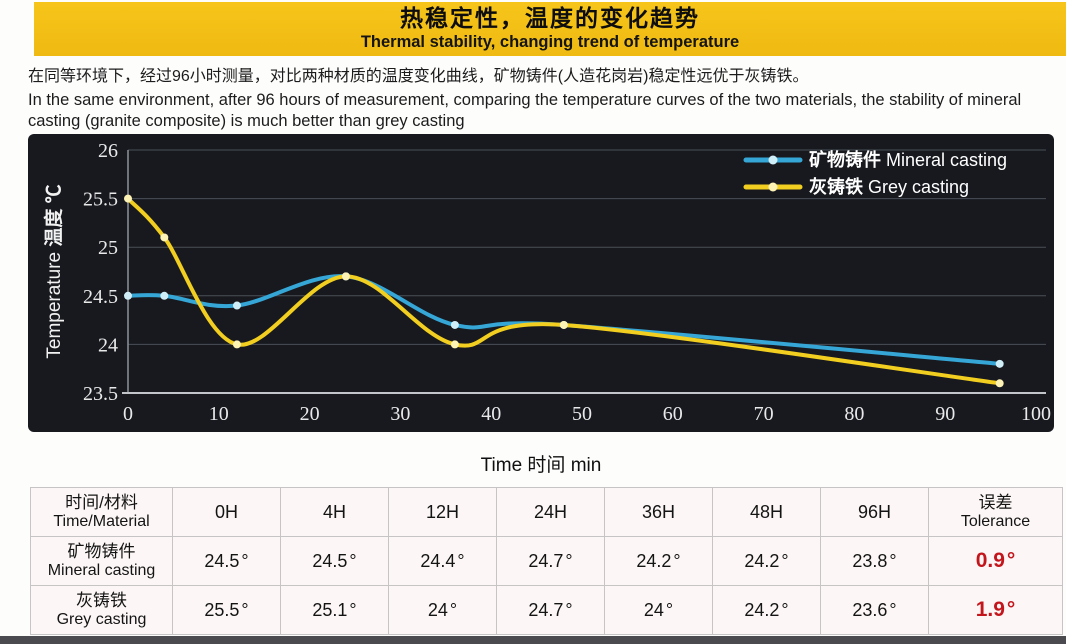  Describe the element at coordinates (310, 414) in the screenshot. I see `x-tick-label: 20` at that location.